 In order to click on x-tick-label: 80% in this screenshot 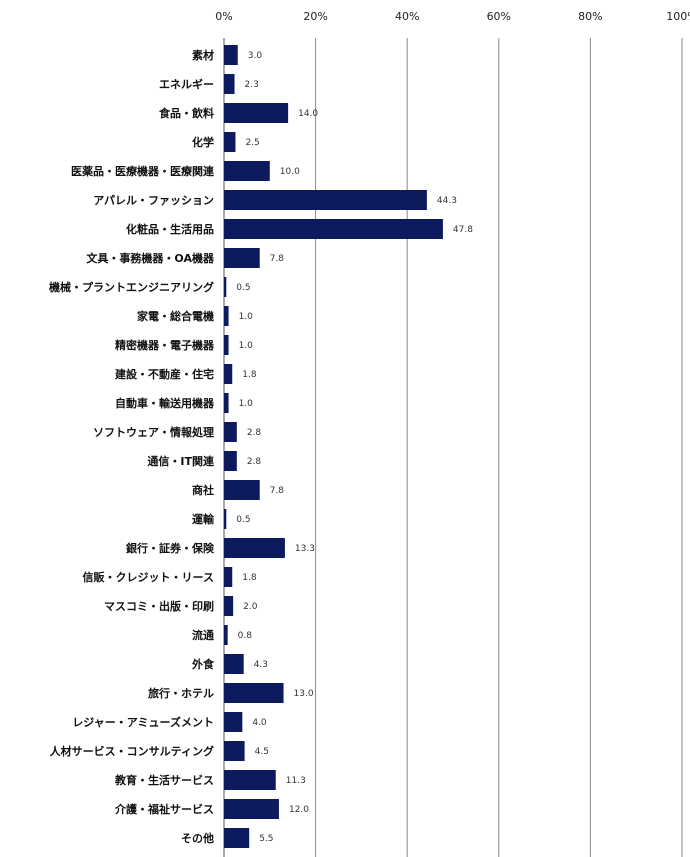, I will do `click(590, 16)`.